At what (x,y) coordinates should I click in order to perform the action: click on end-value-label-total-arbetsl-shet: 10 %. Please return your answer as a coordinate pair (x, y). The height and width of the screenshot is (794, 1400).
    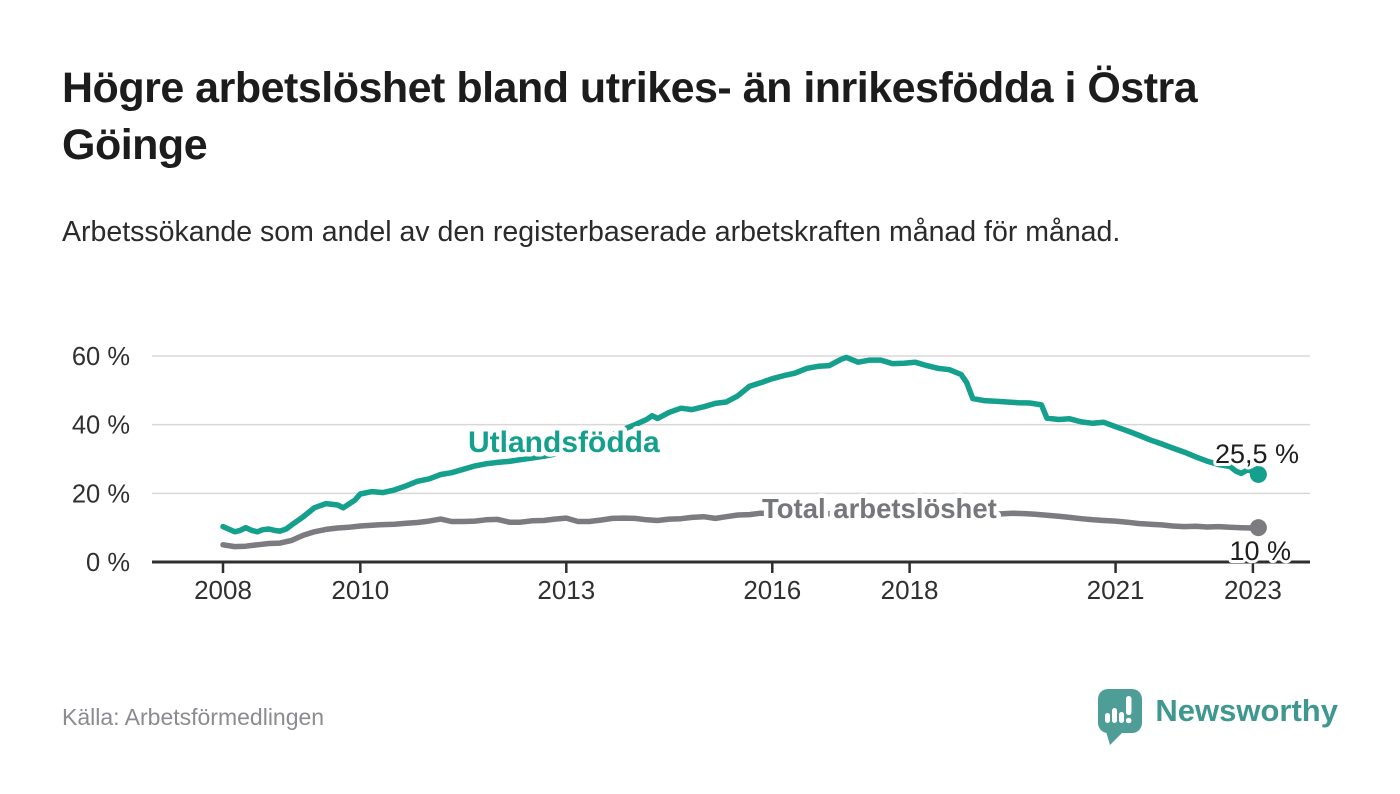
    Looking at the image, I should click on (1260, 551).